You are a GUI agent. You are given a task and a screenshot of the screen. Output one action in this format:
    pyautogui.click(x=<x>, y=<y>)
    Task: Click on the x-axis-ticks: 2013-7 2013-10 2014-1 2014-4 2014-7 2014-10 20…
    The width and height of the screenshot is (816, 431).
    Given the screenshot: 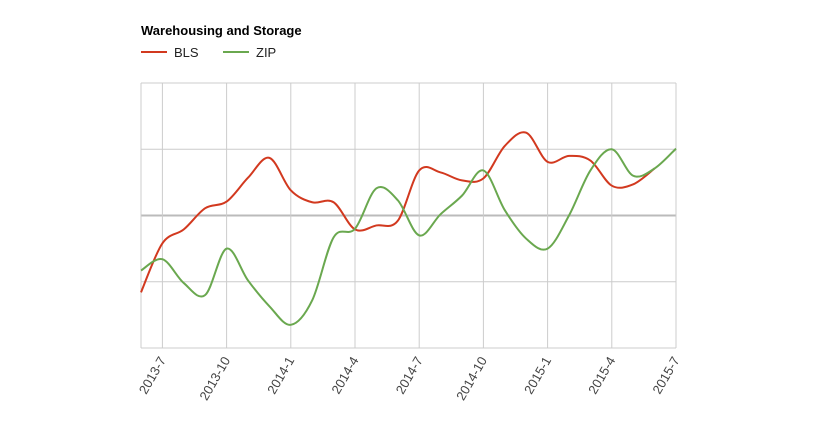 What is the action you would take?
    pyautogui.click(x=409, y=378)
    